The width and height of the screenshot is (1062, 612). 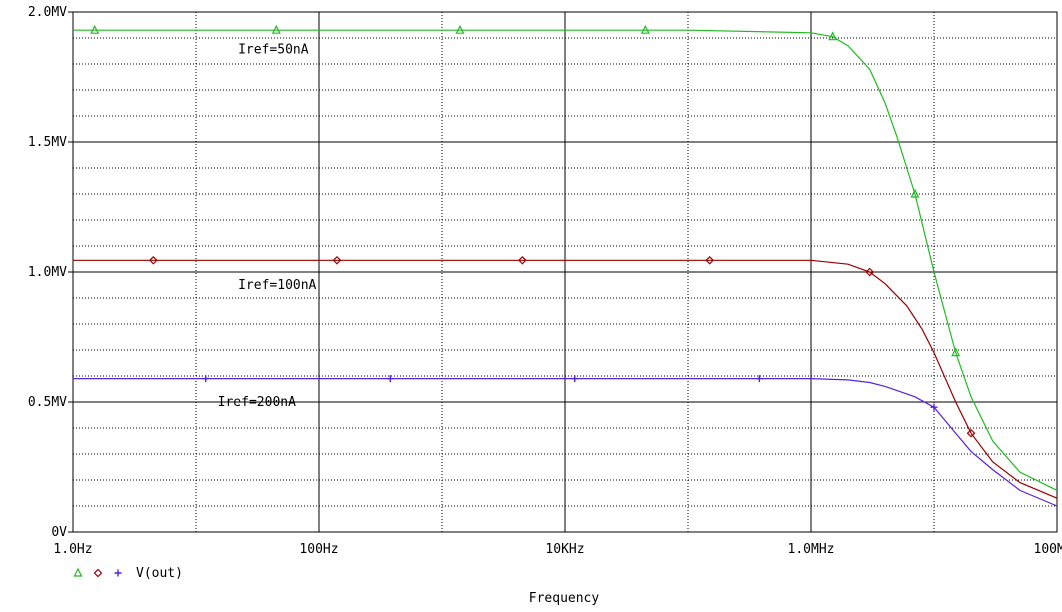 I want to click on x-tick-label: 10KHz, so click(x=564, y=549).